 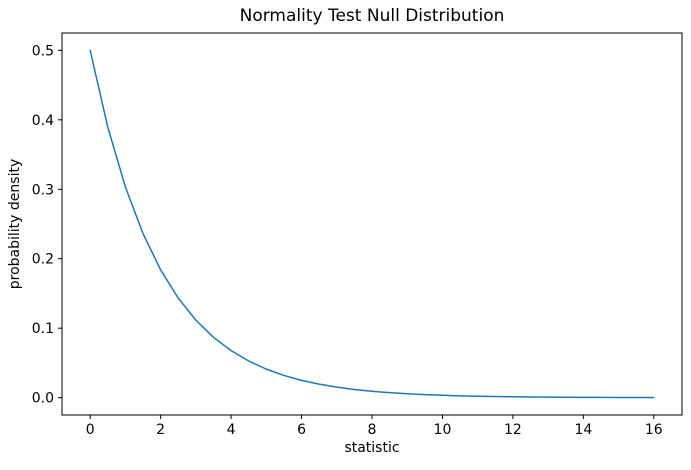 I want to click on x-tick-label: 10, so click(x=443, y=430).